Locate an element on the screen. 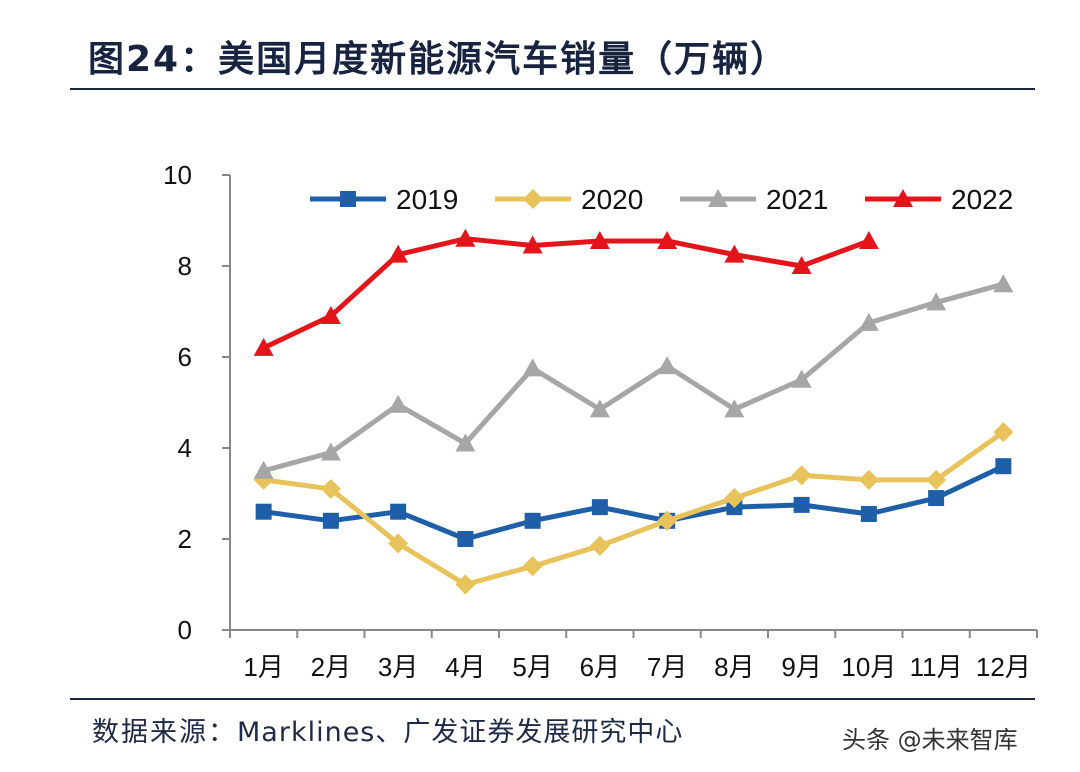 This screenshot has width=1080, height=772. x-tick-label: 10月 is located at coordinates (868, 667).